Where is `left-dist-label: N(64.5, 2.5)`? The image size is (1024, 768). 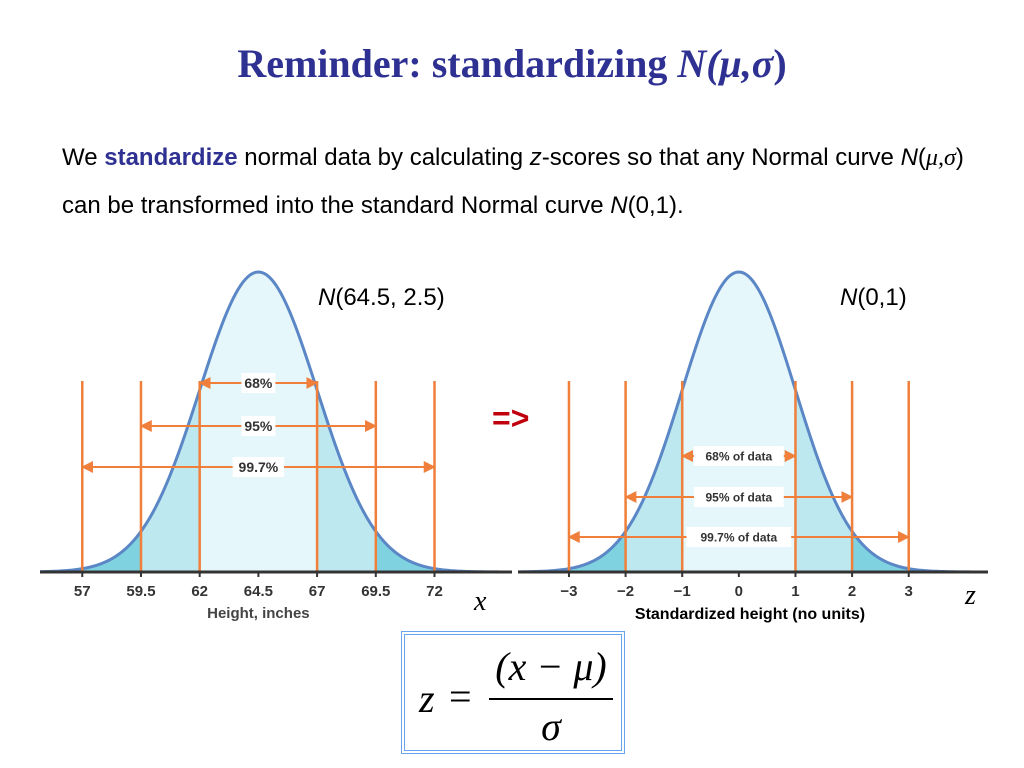
left-dist-label: N(64.5, 2.5) is located at coordinates (381, 298).